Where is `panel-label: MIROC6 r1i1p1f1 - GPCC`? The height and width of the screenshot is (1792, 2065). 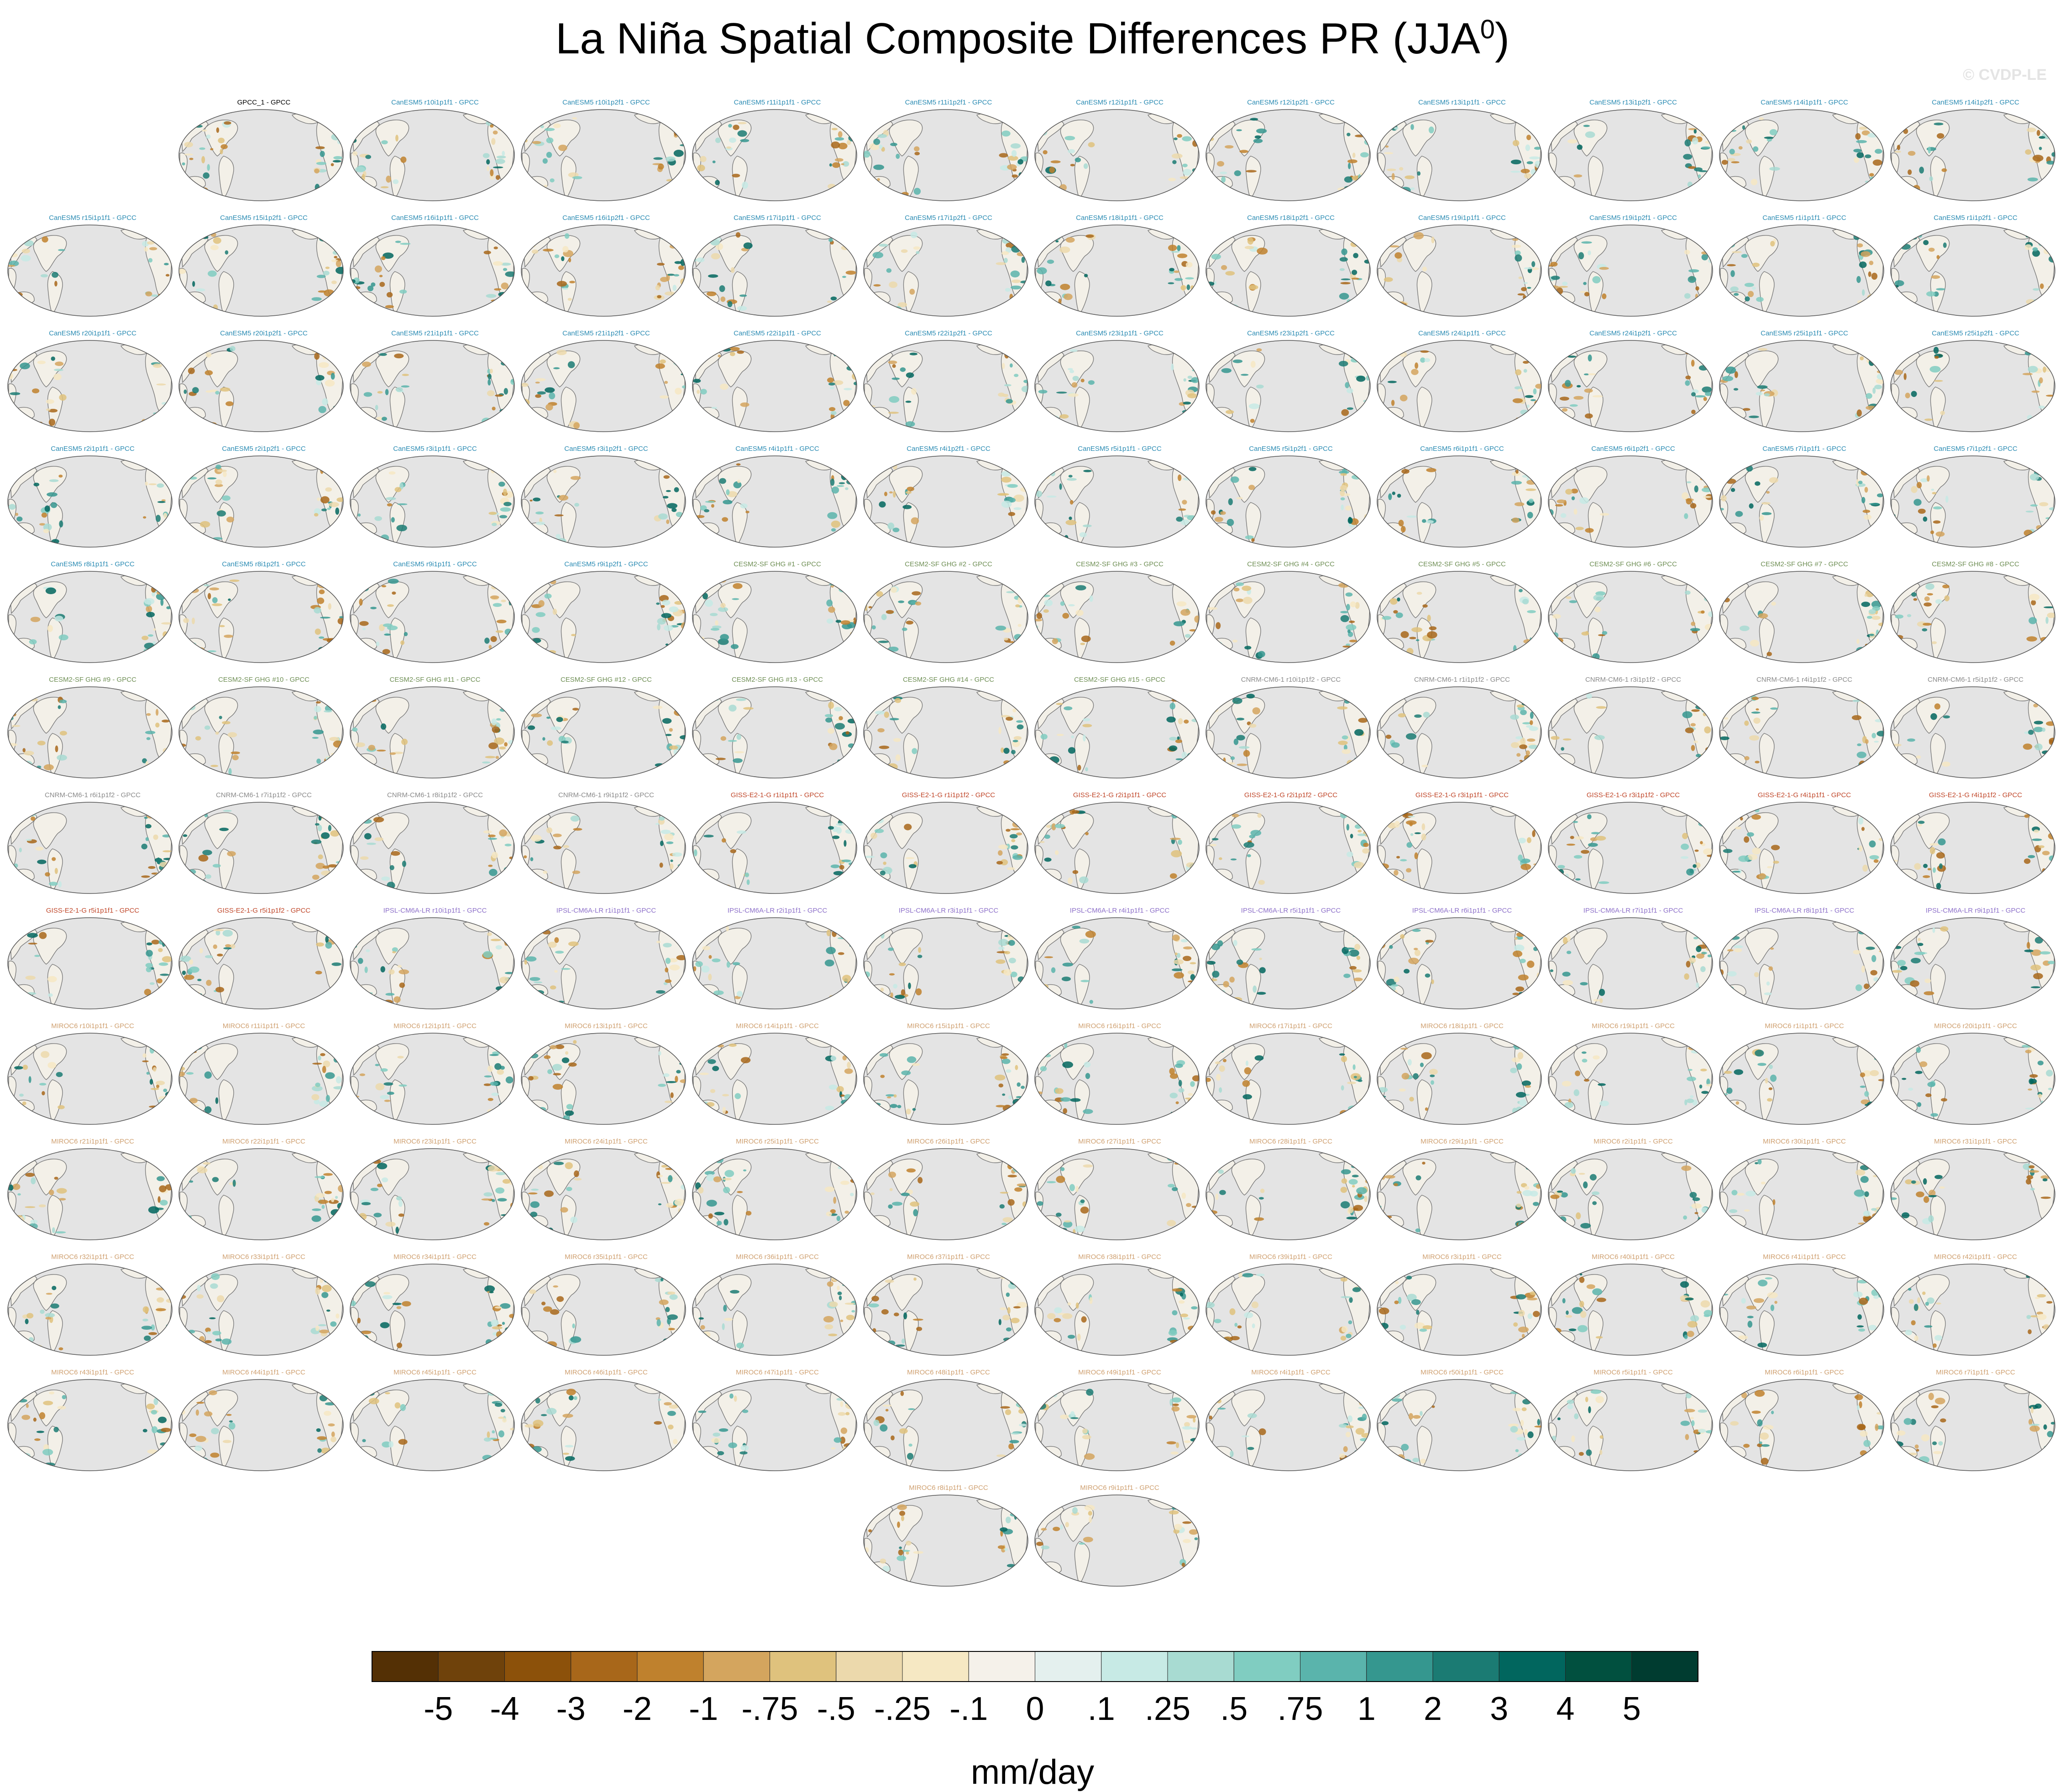 panel-label: MIROC6 r1i1p1f1 - GPCC is located at coordinates (1805, 1026).